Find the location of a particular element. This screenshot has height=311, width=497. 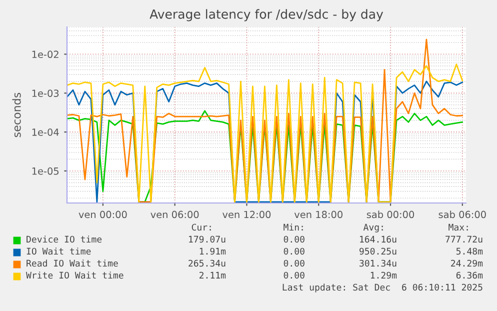

y-tick-label: 1e-05 is located at coordinates (45, 171).